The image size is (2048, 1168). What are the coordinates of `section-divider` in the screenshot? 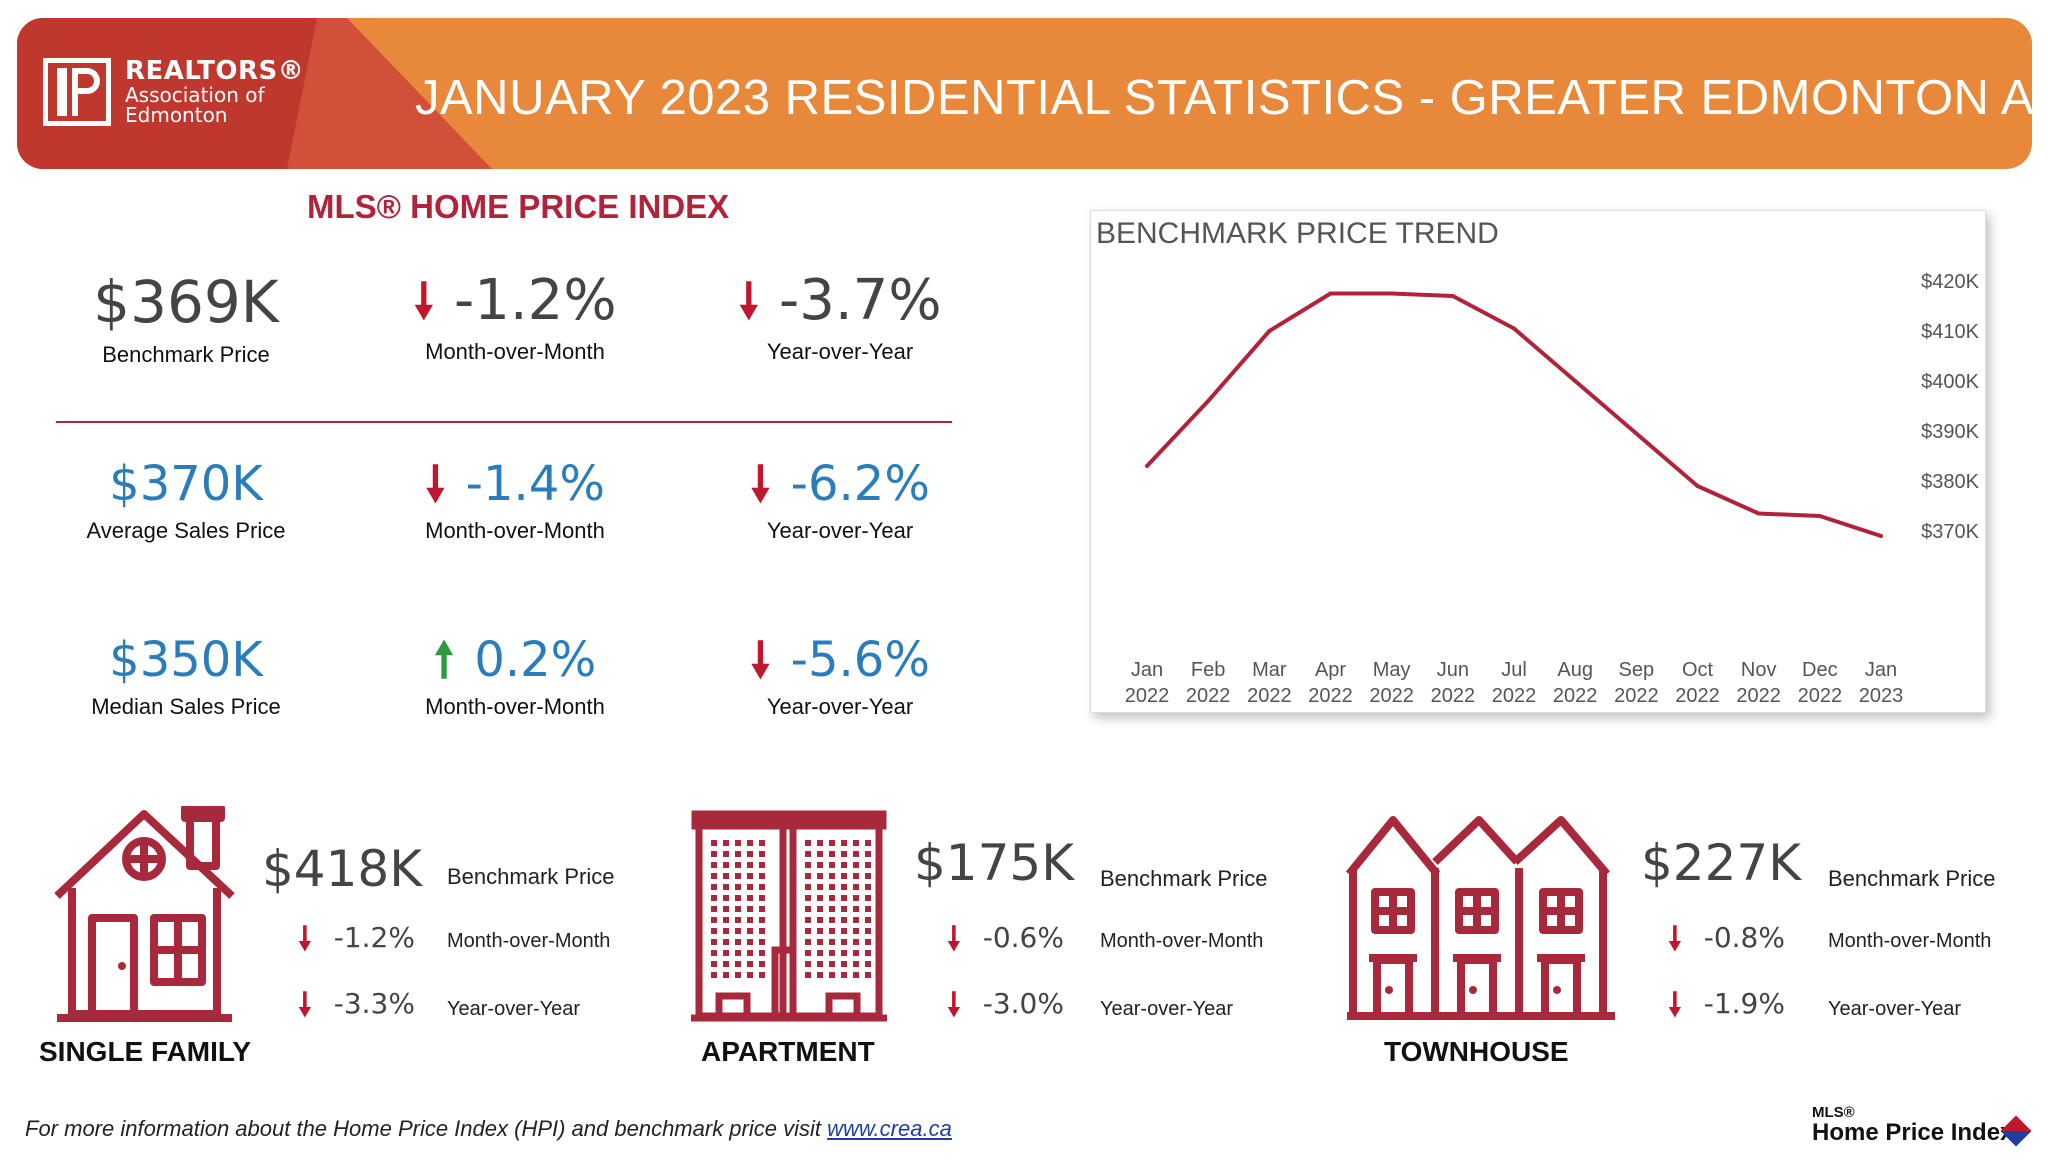 It's located at (504, 422).